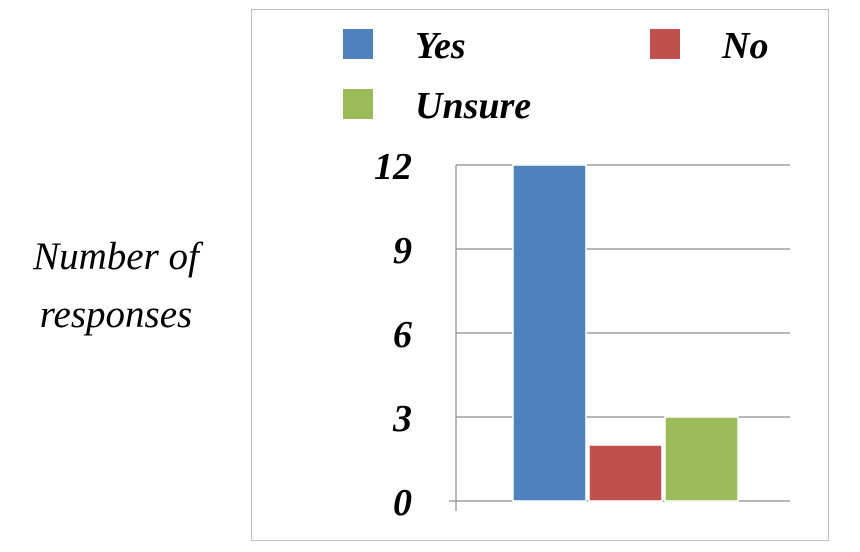  I want to click on y-tick-label: 9, so click(402, 251).